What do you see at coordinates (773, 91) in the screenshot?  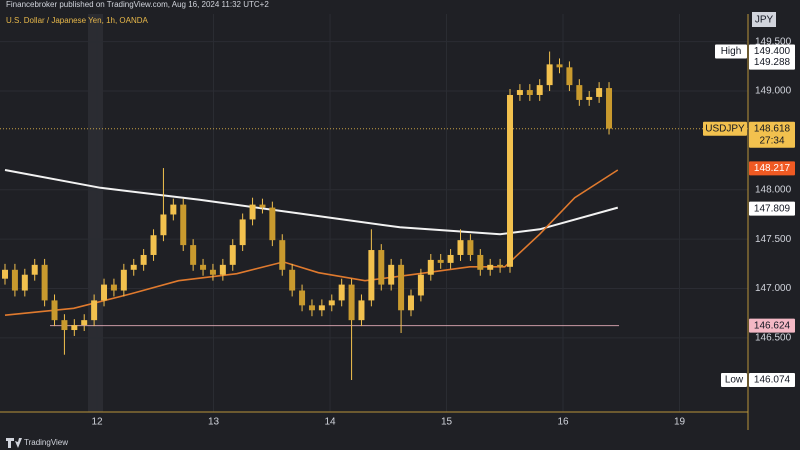 I see `y-tick-label: 149.000` at bounding box center [773, 91].